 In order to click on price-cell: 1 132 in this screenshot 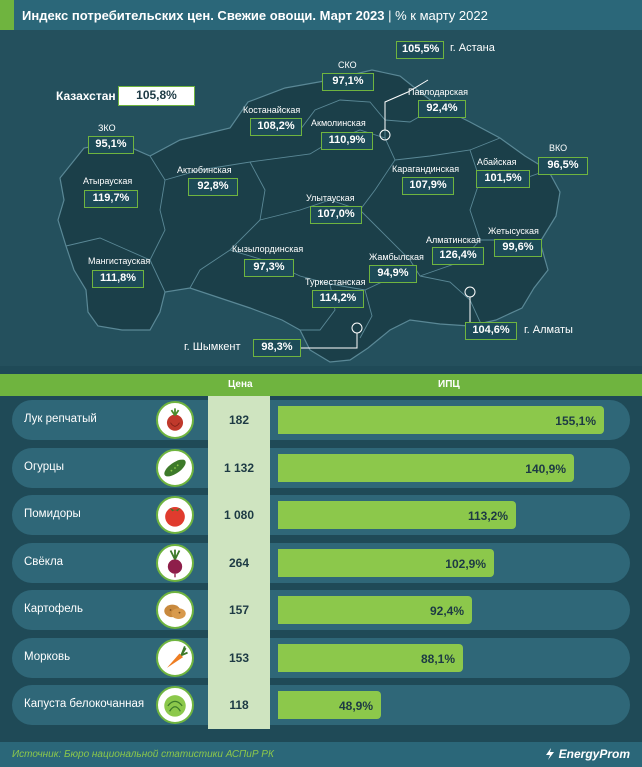, I will do `click(239, 467)`.